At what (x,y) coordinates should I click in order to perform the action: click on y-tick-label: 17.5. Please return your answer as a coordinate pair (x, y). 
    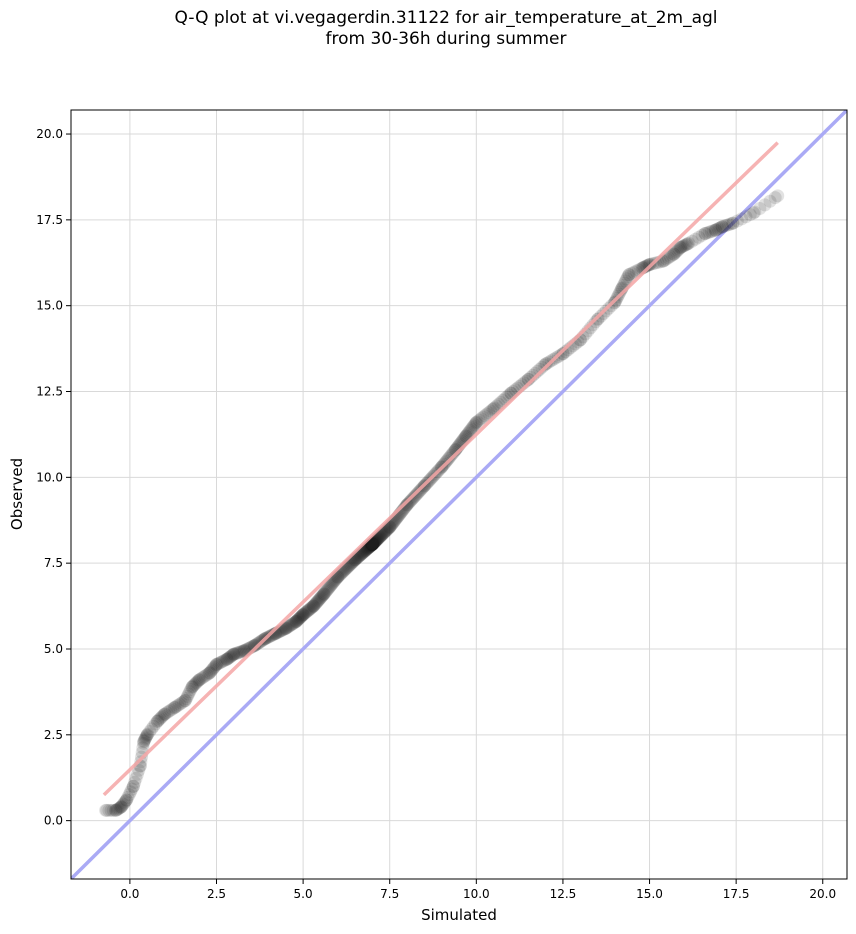
    Looking at the image, I should click on (49, 220).